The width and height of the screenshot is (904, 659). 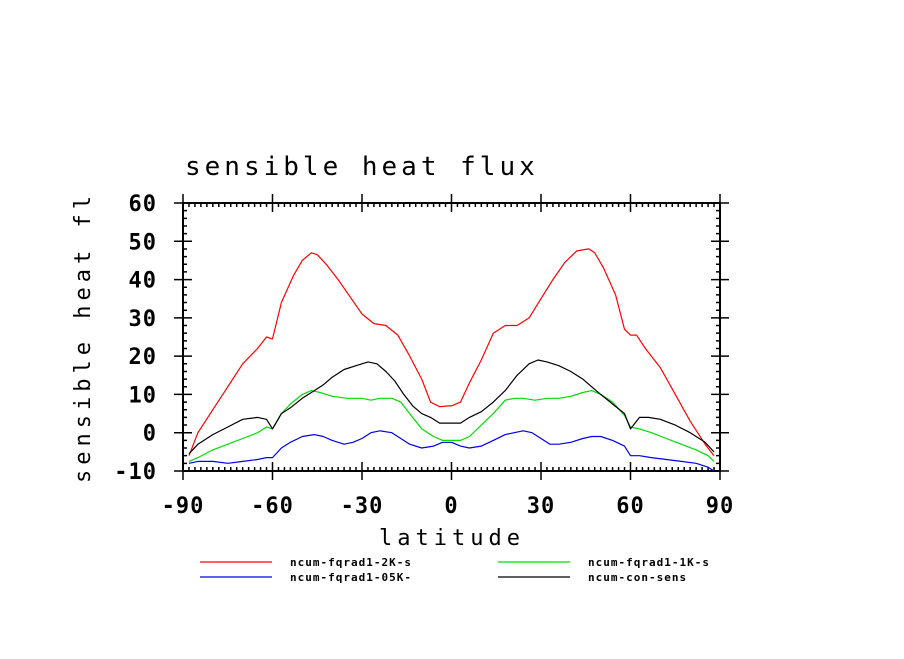 I want to click on y-axis-label: sensible heat fl, so click(x=83, y=337).